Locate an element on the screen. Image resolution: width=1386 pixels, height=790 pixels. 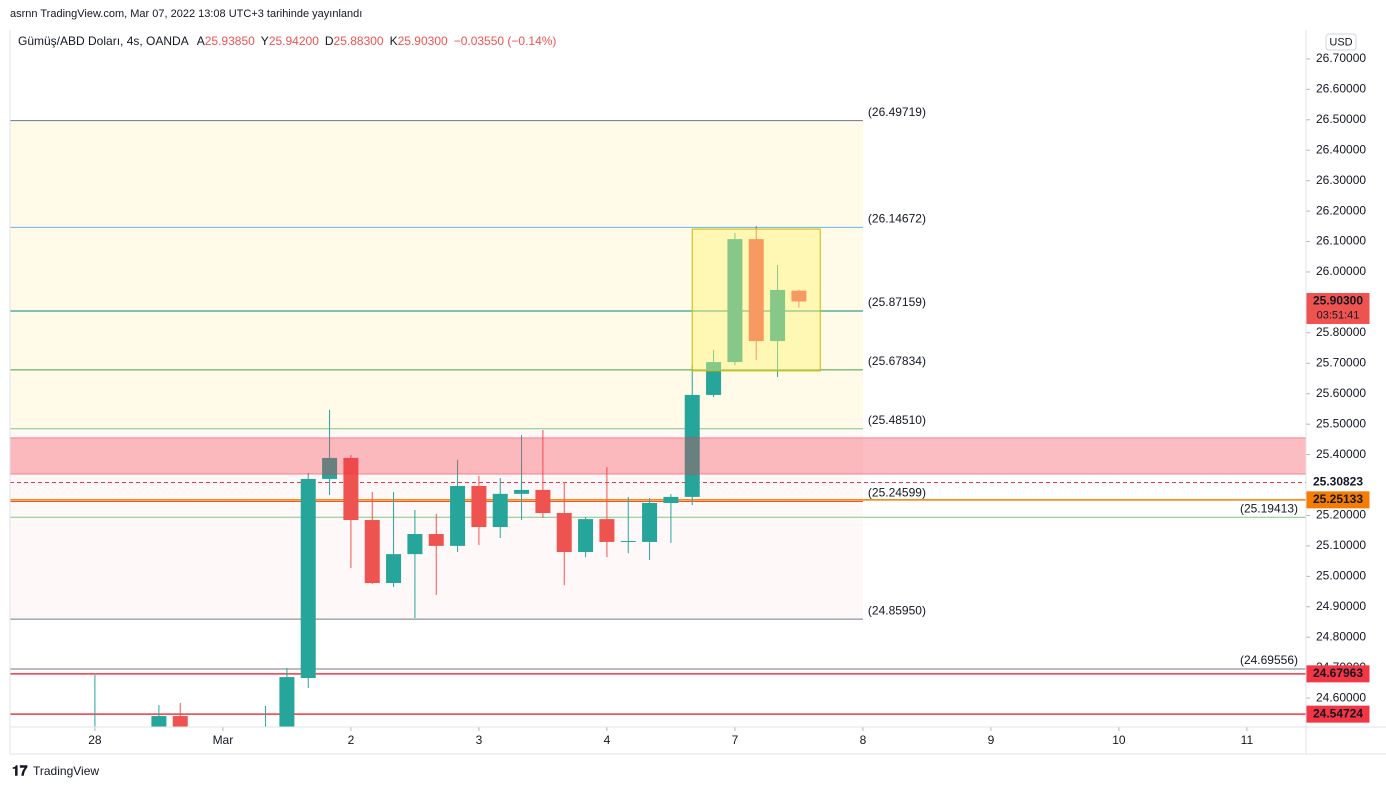
y-tick-label: 25.80000 is located at coordinates (1341, 332).